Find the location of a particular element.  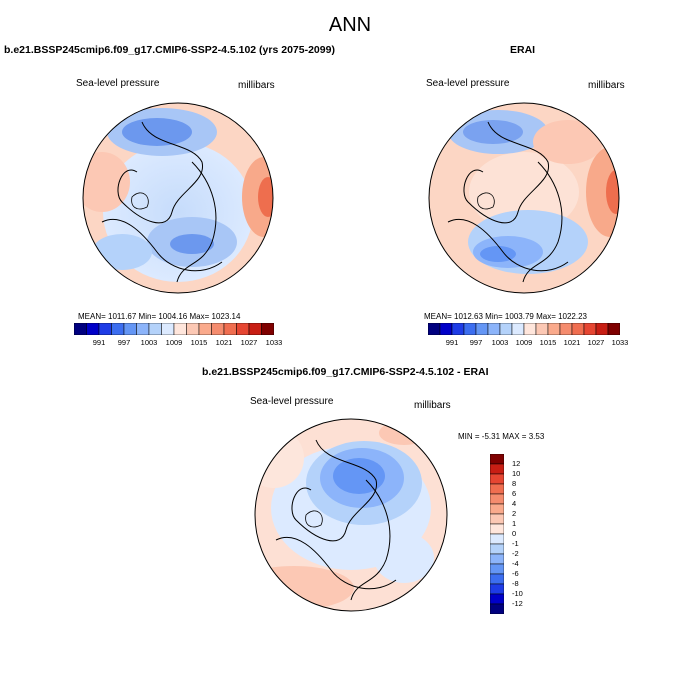

panel3-polar-map is located at coordinates (351, 515).